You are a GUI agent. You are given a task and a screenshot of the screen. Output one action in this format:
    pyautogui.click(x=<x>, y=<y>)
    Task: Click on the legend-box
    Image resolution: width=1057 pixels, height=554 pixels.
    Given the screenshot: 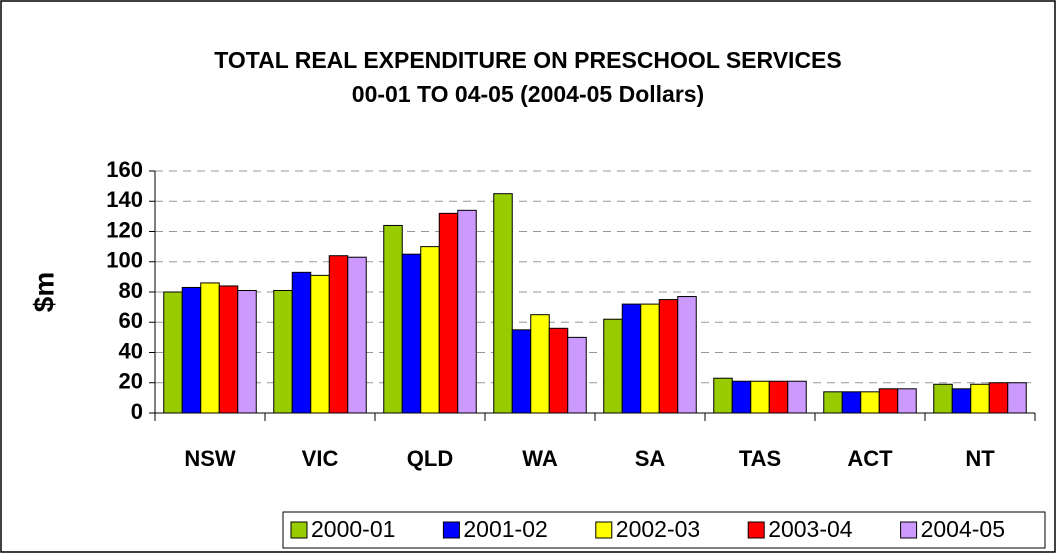 What is the action you would take?
    pyautogui.click(x=664, y=530)
    